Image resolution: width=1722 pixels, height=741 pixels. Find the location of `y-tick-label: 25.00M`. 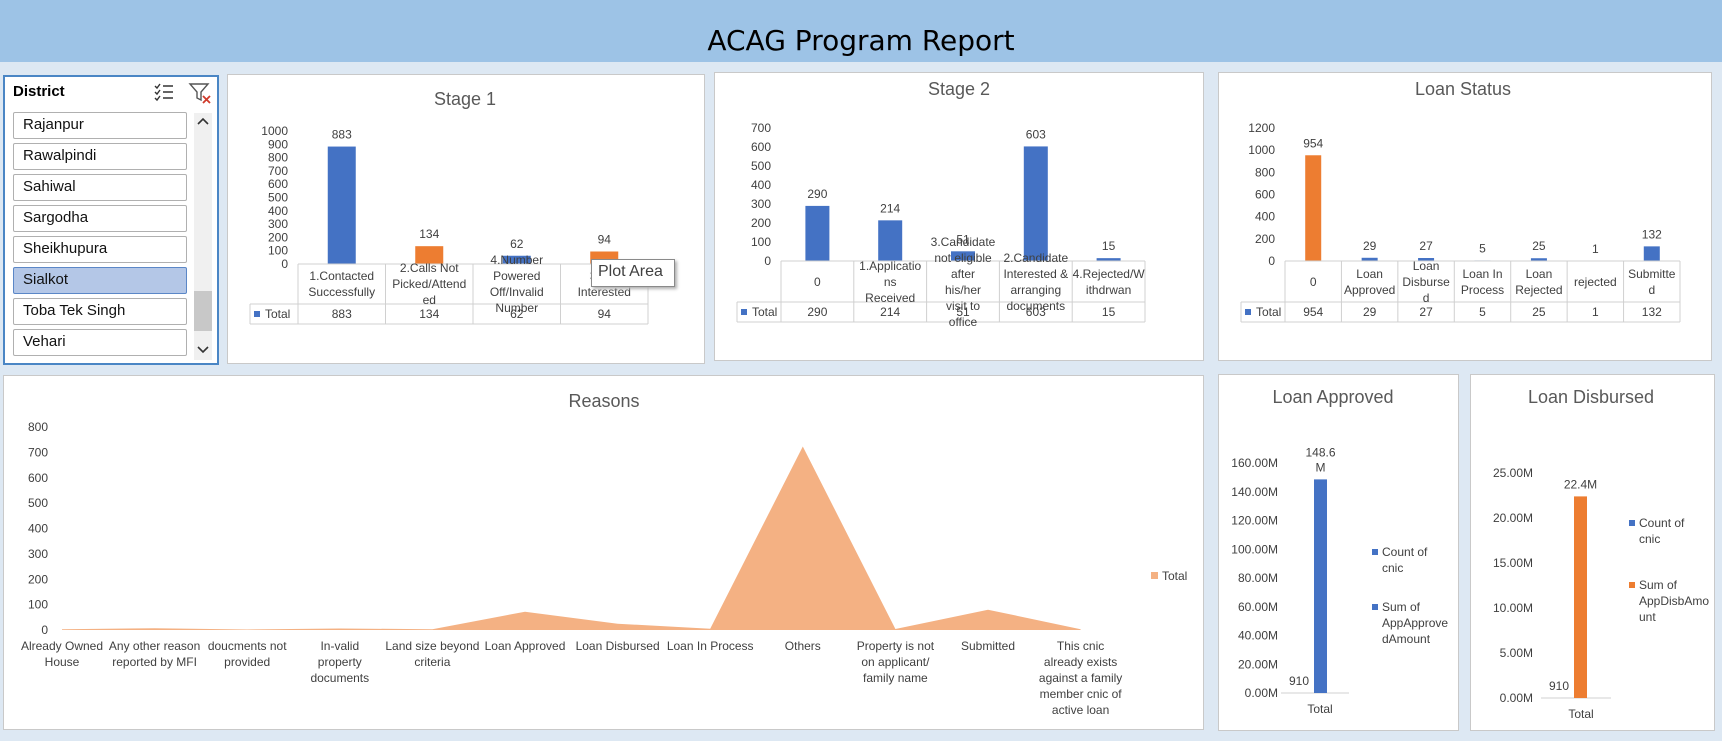

y-tick-label: 25.00M is located at coordinates (1513, 473).